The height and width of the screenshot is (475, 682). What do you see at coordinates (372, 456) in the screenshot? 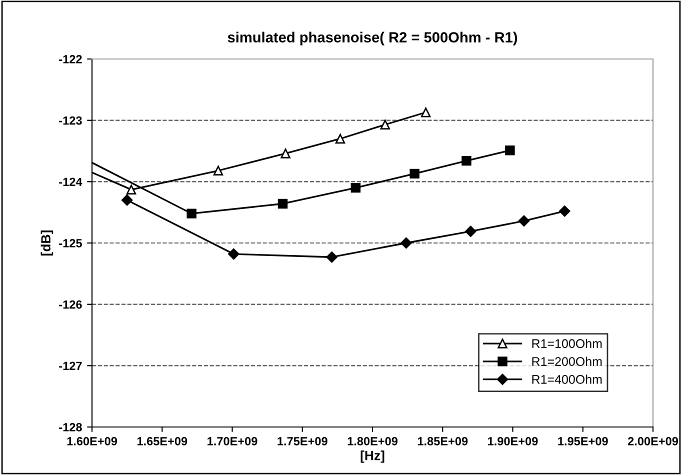
I see `x-axis-title: [Hz]` at bounding box center [372, 456].